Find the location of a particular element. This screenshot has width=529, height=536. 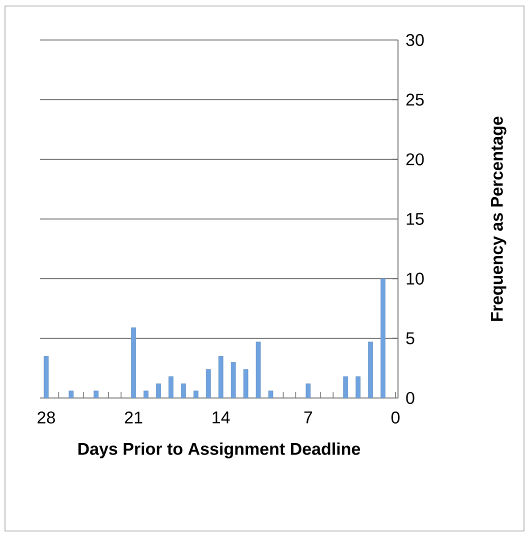

x-tick-label: 0 is located at coordinates (395, 418).